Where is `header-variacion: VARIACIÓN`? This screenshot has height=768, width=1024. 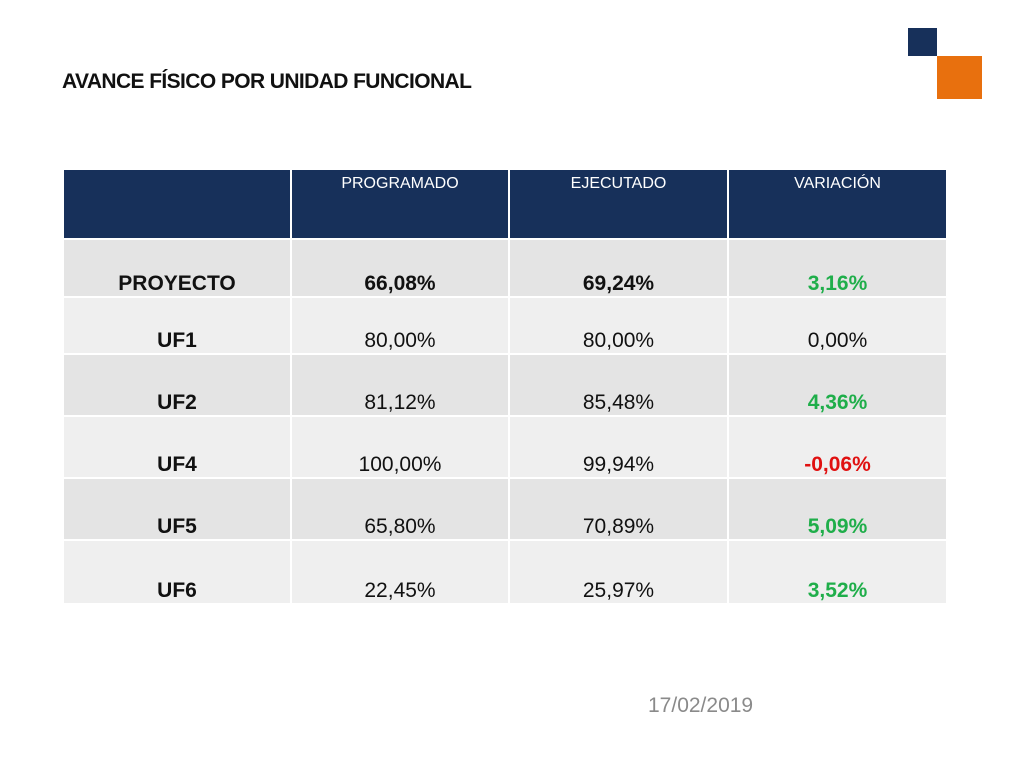 header-variacion: VARIACIÓN is located at coordinates (837, 204).